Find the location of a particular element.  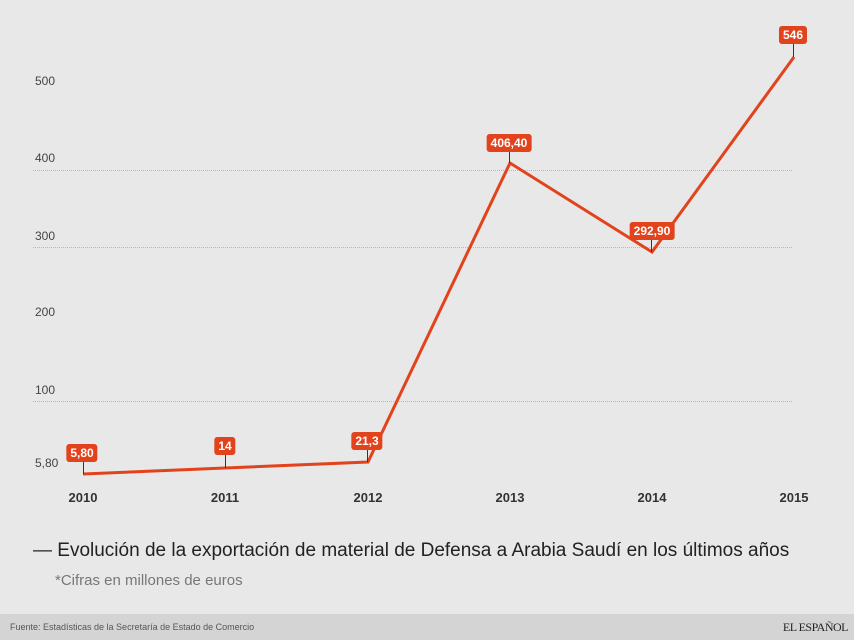

y-tick-400: 400 is located at coordinates (45, 158).